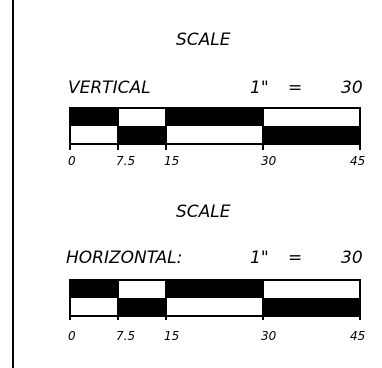 This screenshot has width=382, height=368. Describe the element at coordinates (109, 88) in the screenshot. I see `orientation-label: VERTICAL` at that location.